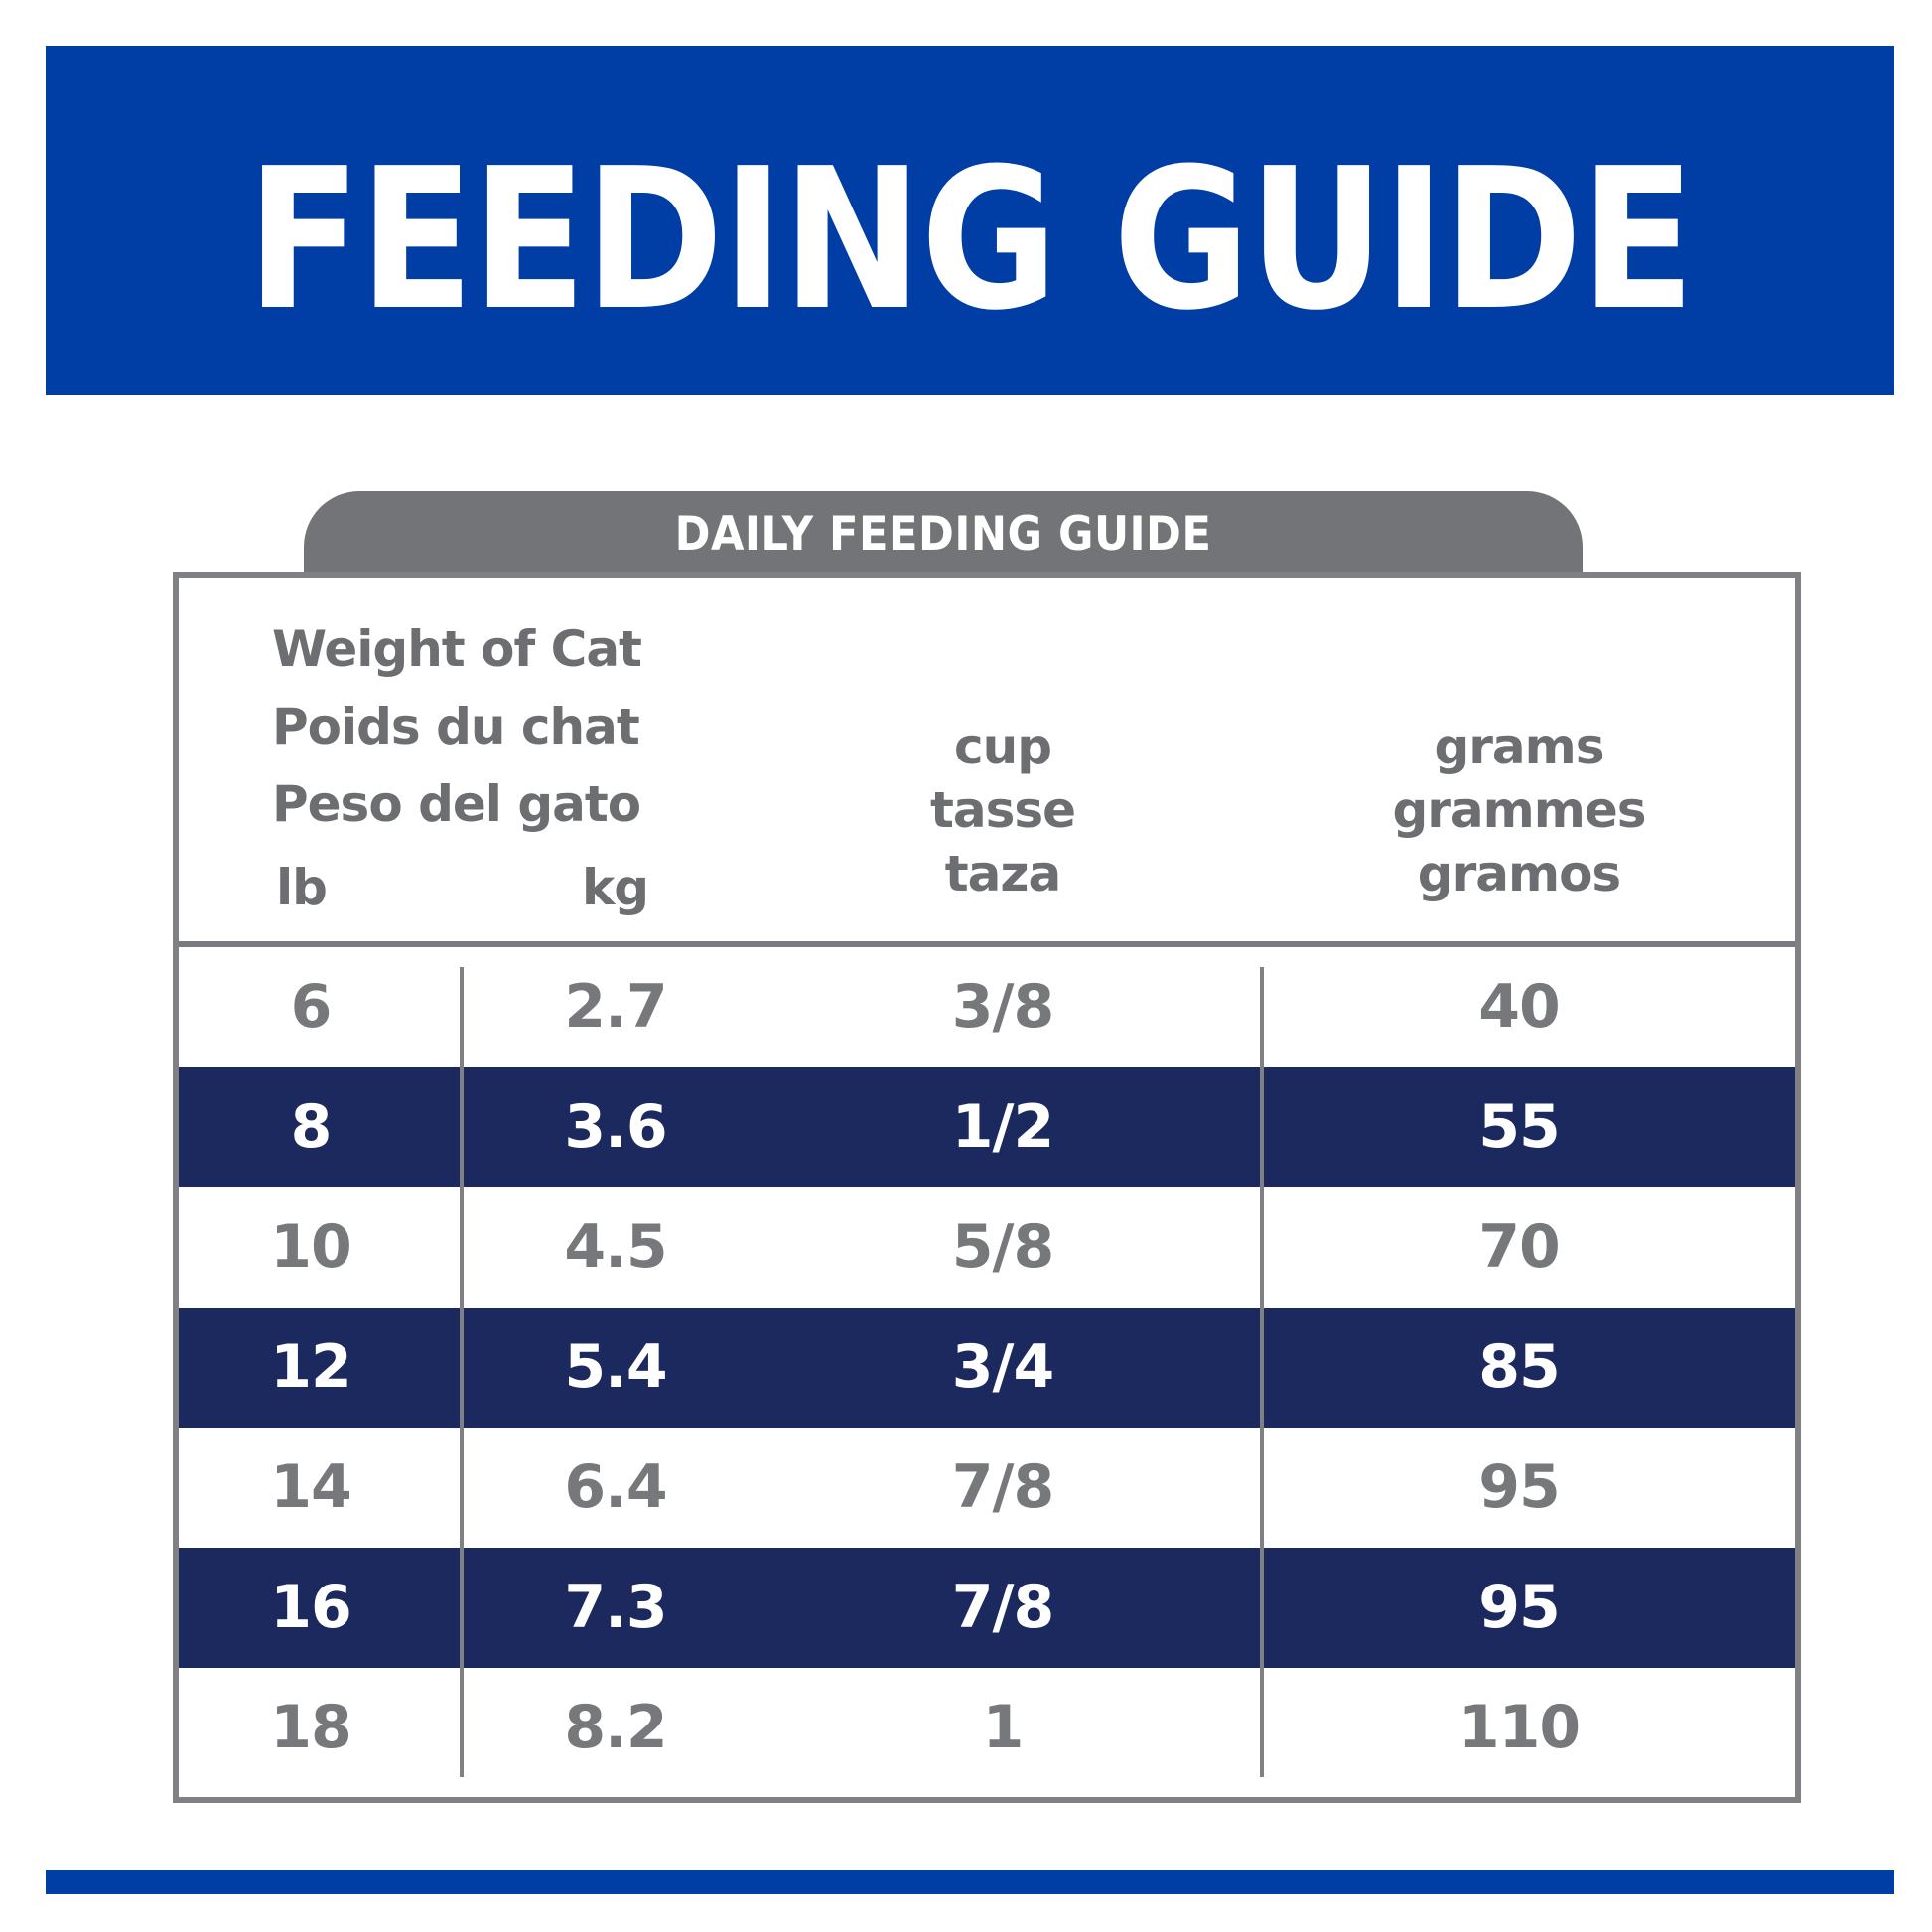  I want to click on cell-lb: 12, so click(311, 1367).